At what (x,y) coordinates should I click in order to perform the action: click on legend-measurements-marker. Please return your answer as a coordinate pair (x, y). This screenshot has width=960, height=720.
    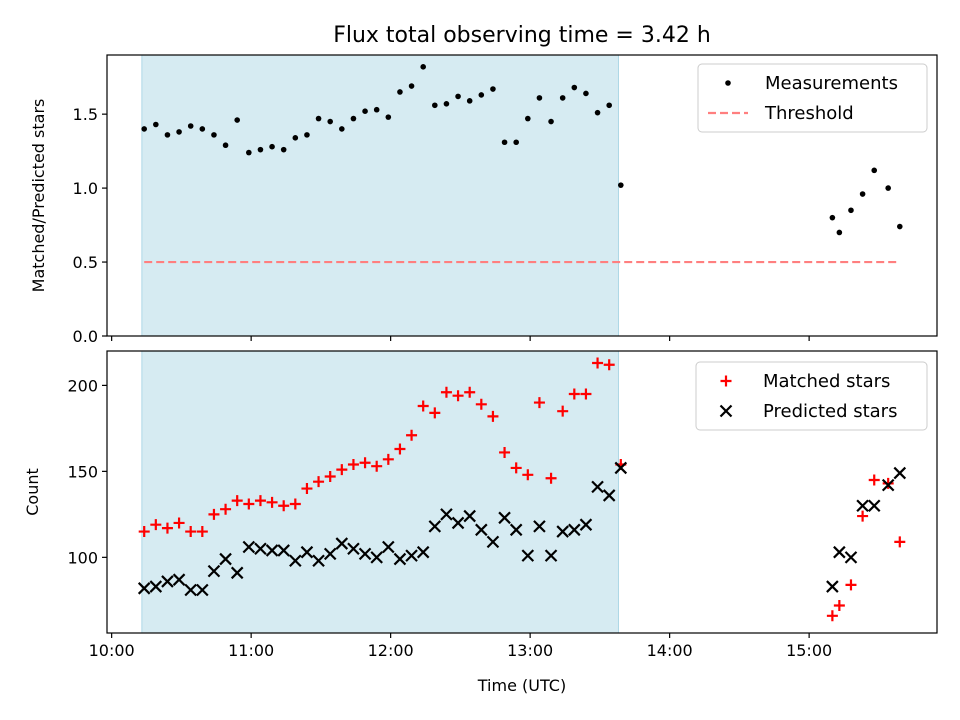
    Looking at the image, I should click on (728, 83).